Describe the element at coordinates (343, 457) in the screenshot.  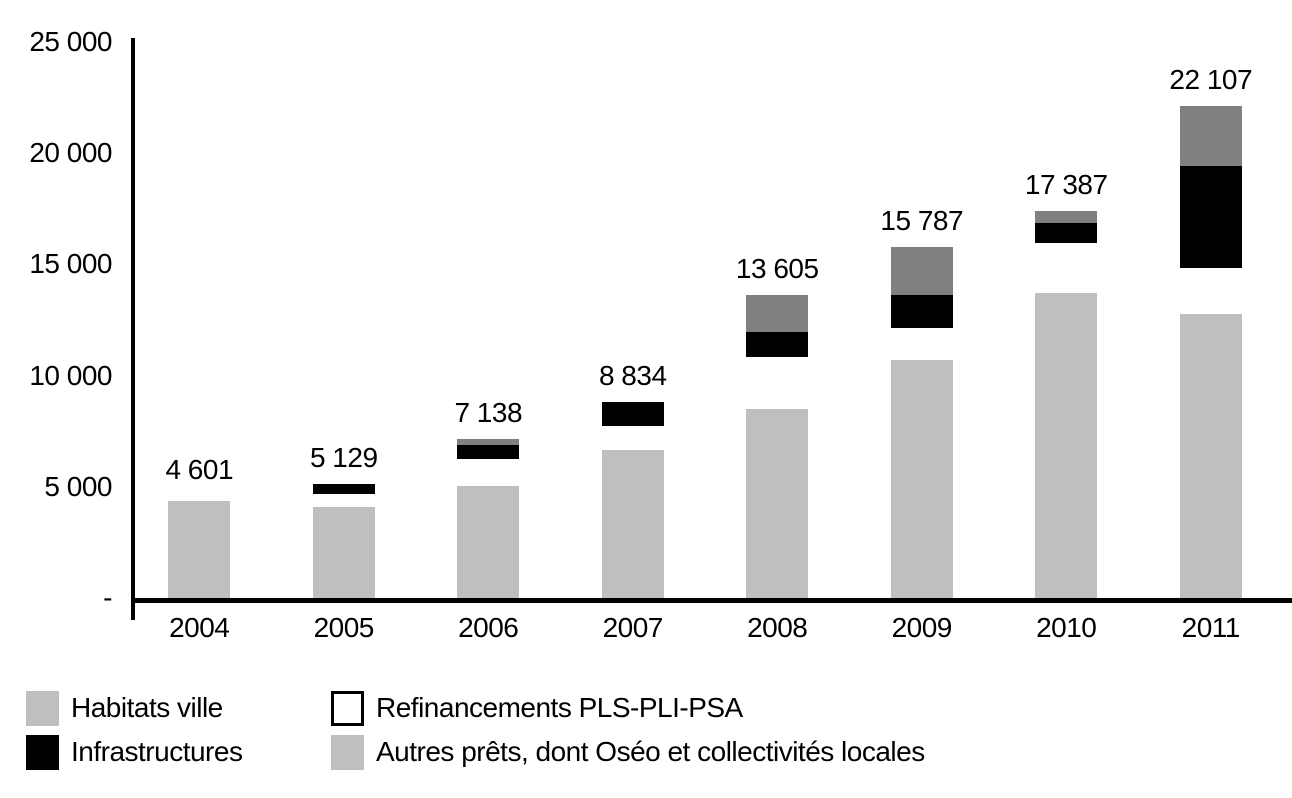
I see `bar-total-label: 5 129` at that location.